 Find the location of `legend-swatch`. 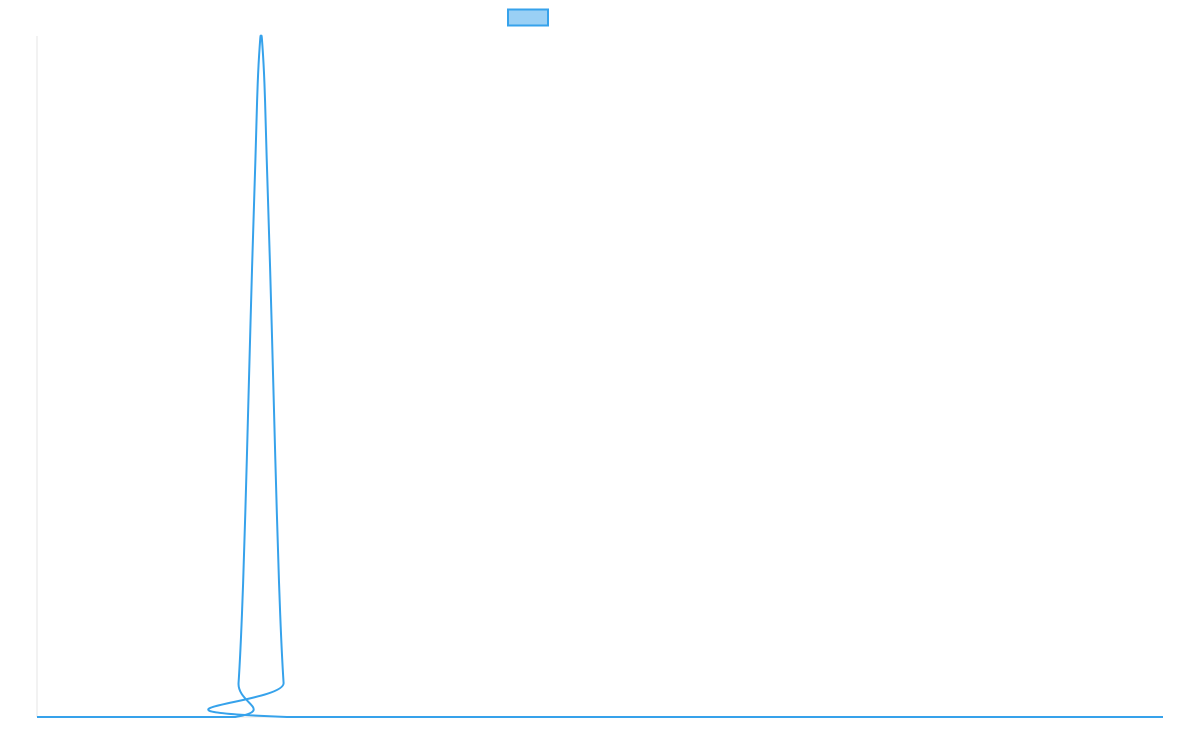

legend-swatch is located at coordinates (528, 17).